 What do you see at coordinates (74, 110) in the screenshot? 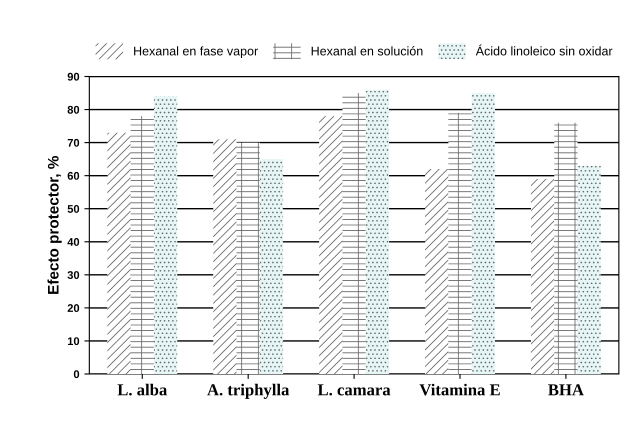
I see `y-tick-label: 80` at bounding box center [74, 110].